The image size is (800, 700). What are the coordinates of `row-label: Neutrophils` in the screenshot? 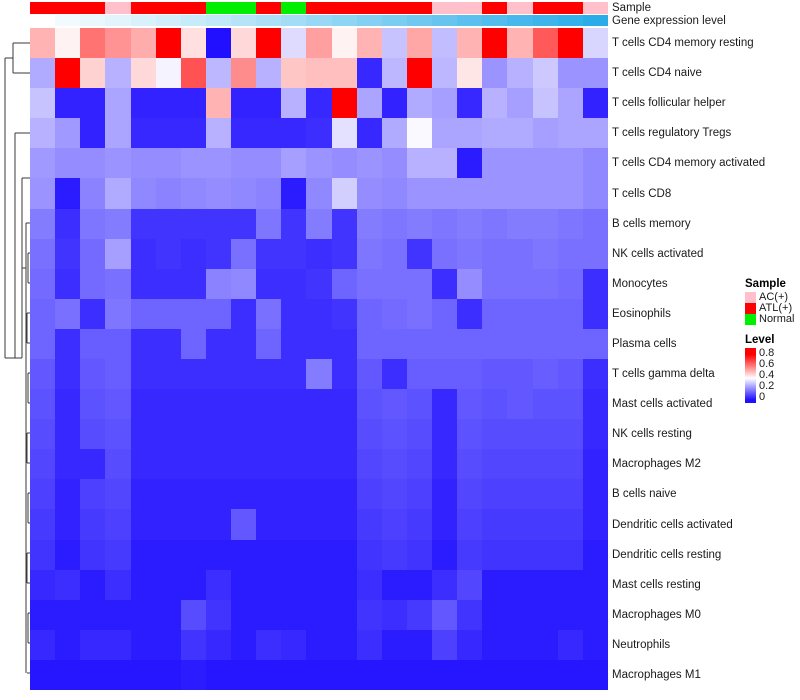 It's located at (641, 644).